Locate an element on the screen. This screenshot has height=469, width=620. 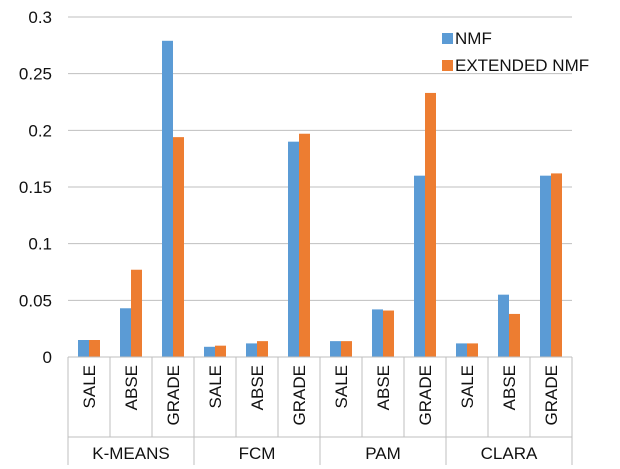
y-tick-label: 0.05 is located at coordinates (35, 300).